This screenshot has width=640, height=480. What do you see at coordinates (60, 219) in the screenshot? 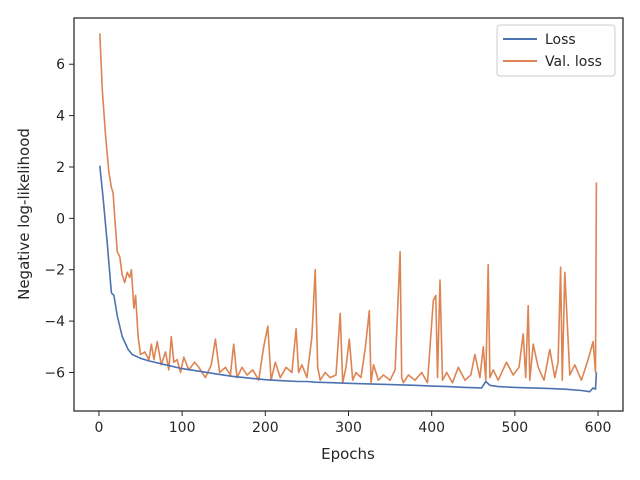
I see `y-tick-label: 0` at bounding box center [60, 219].